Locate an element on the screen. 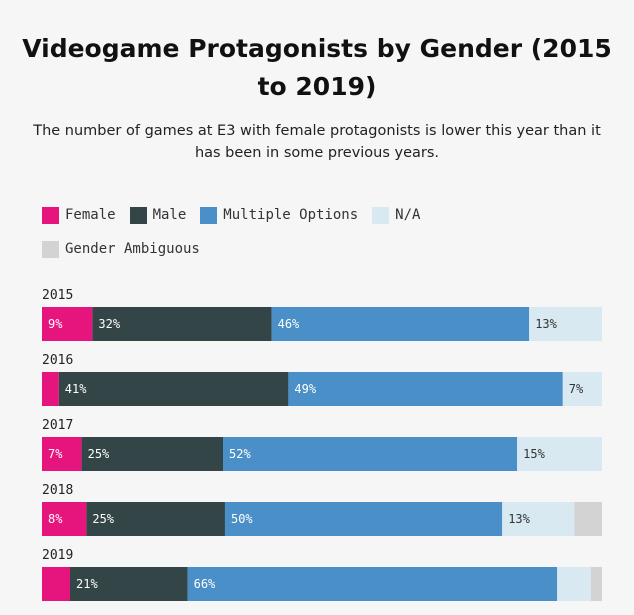  legend-label-multiple-options: Multiple Options is located at coordinates (291, 215).